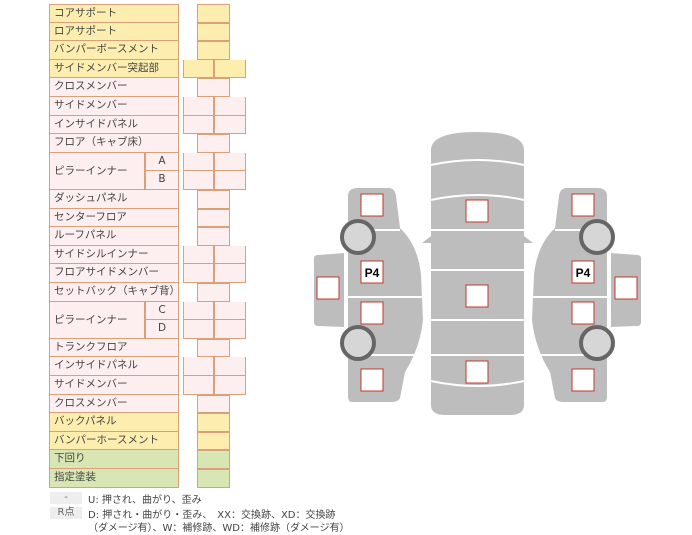 The width and height of the screenshot is (692, 535). What do you see at coordinates (114, 32) in the screenshot?
I see `row-label: ロアサポート` at bounding box center [114, 32].